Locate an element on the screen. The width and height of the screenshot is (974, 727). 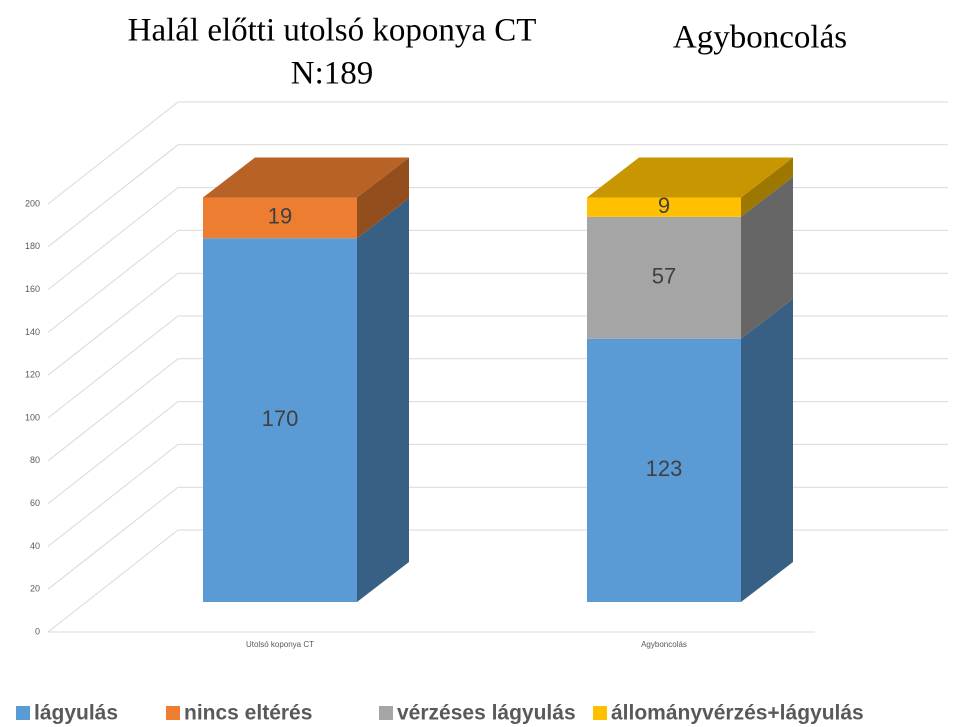
y-tick-label: 180 is located at coordinates (32, 246).